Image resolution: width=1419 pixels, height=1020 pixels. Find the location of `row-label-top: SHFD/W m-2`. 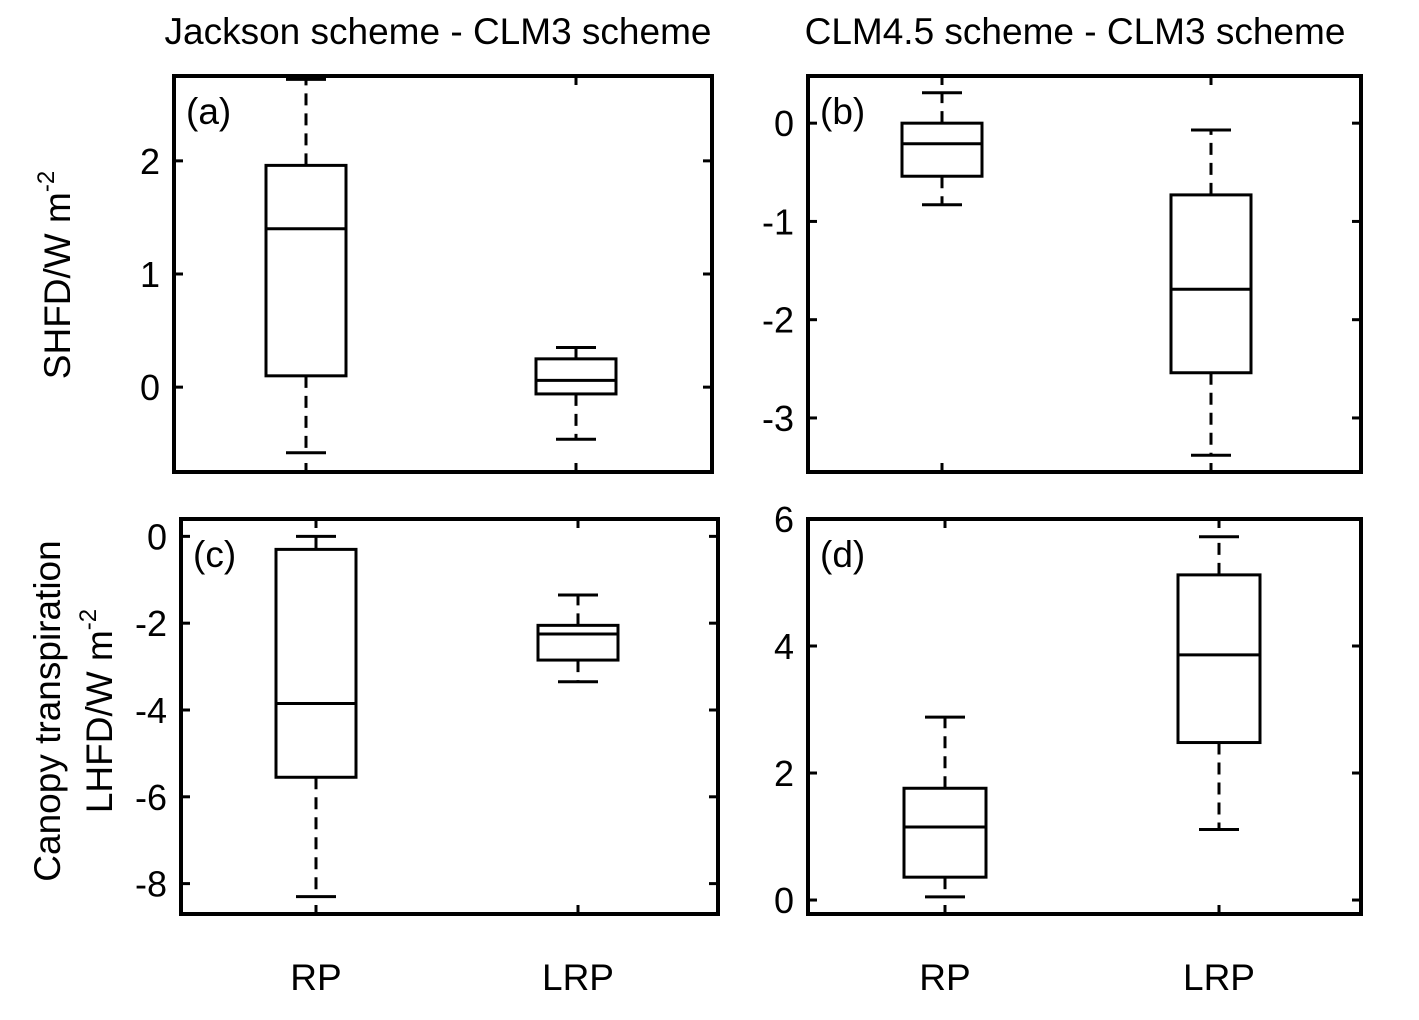

row-label-top: SHFD/W m-2 is located at coordinates (55, 275).